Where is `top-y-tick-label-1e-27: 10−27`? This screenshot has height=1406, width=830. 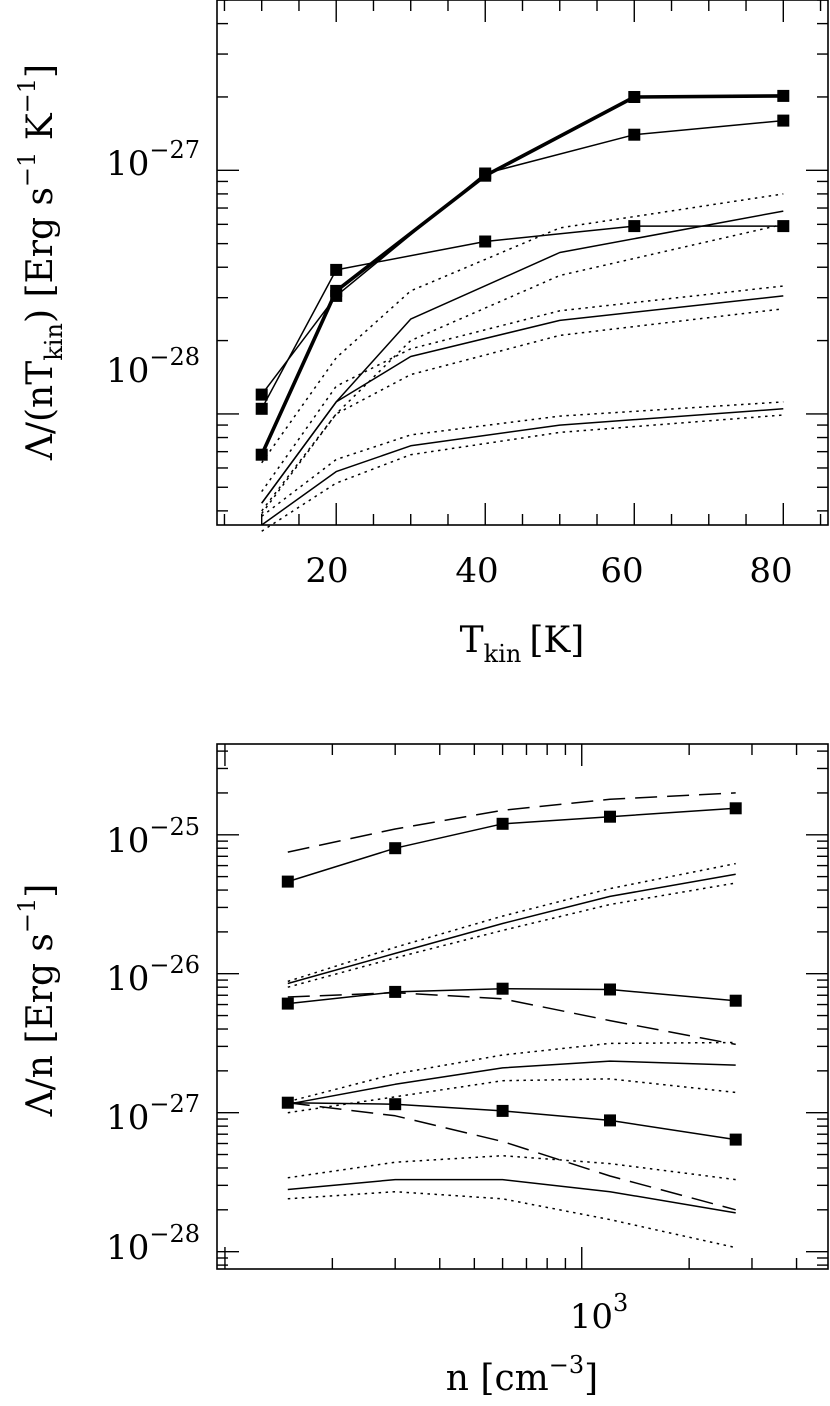
top-y-tick-label-1e-27: 10−27 is located at coordinates (153, 160).